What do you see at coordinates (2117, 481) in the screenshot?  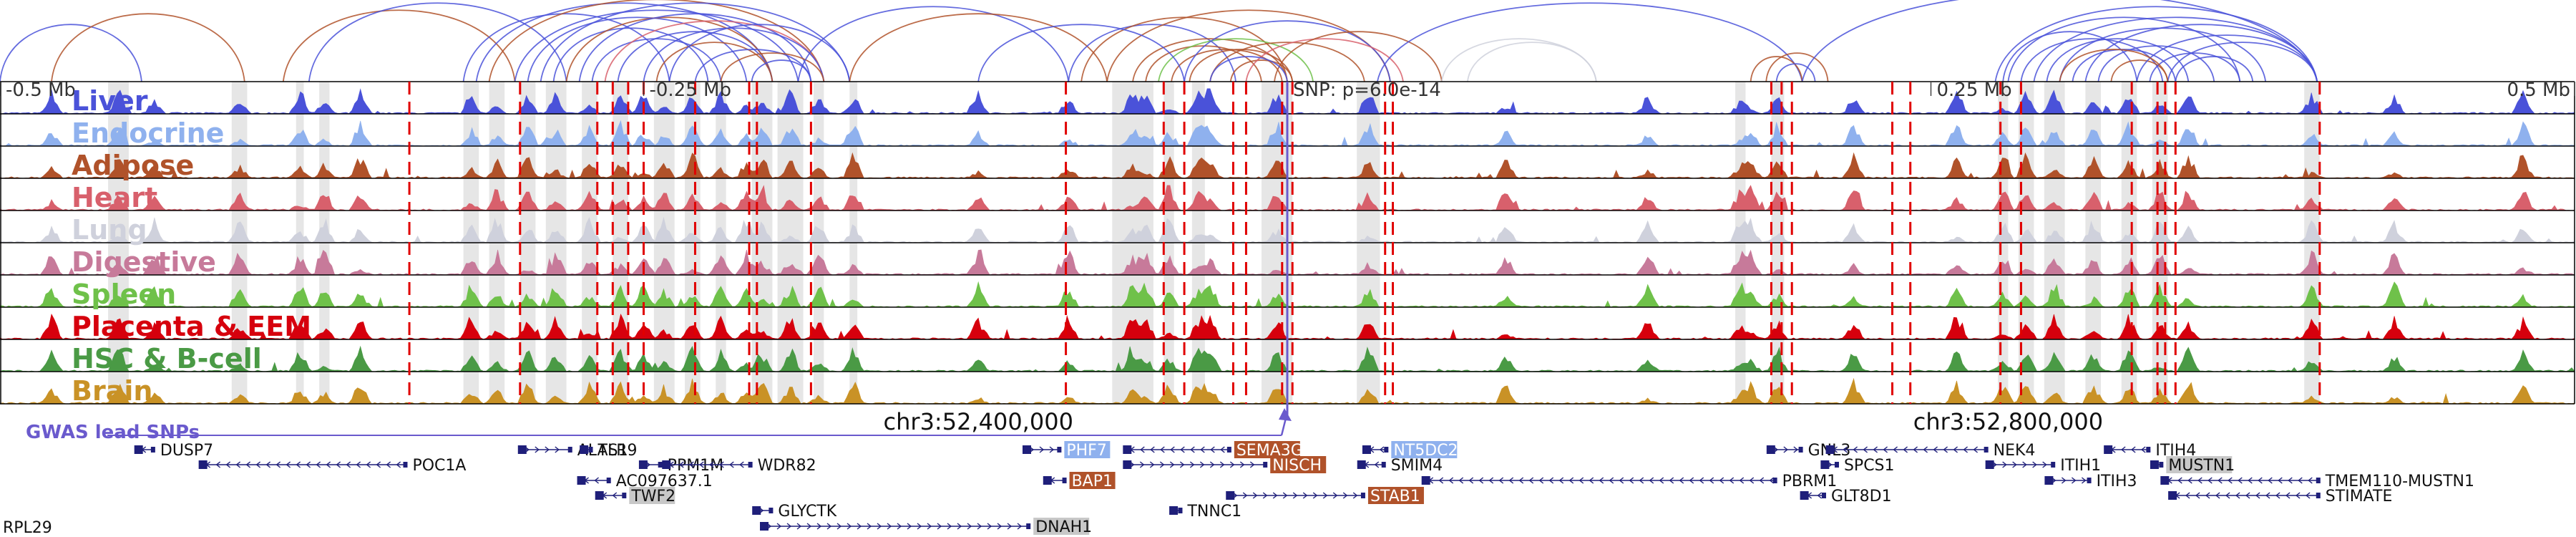 I see `gene-label: ITIH3` at bounding box center [2117, 481].